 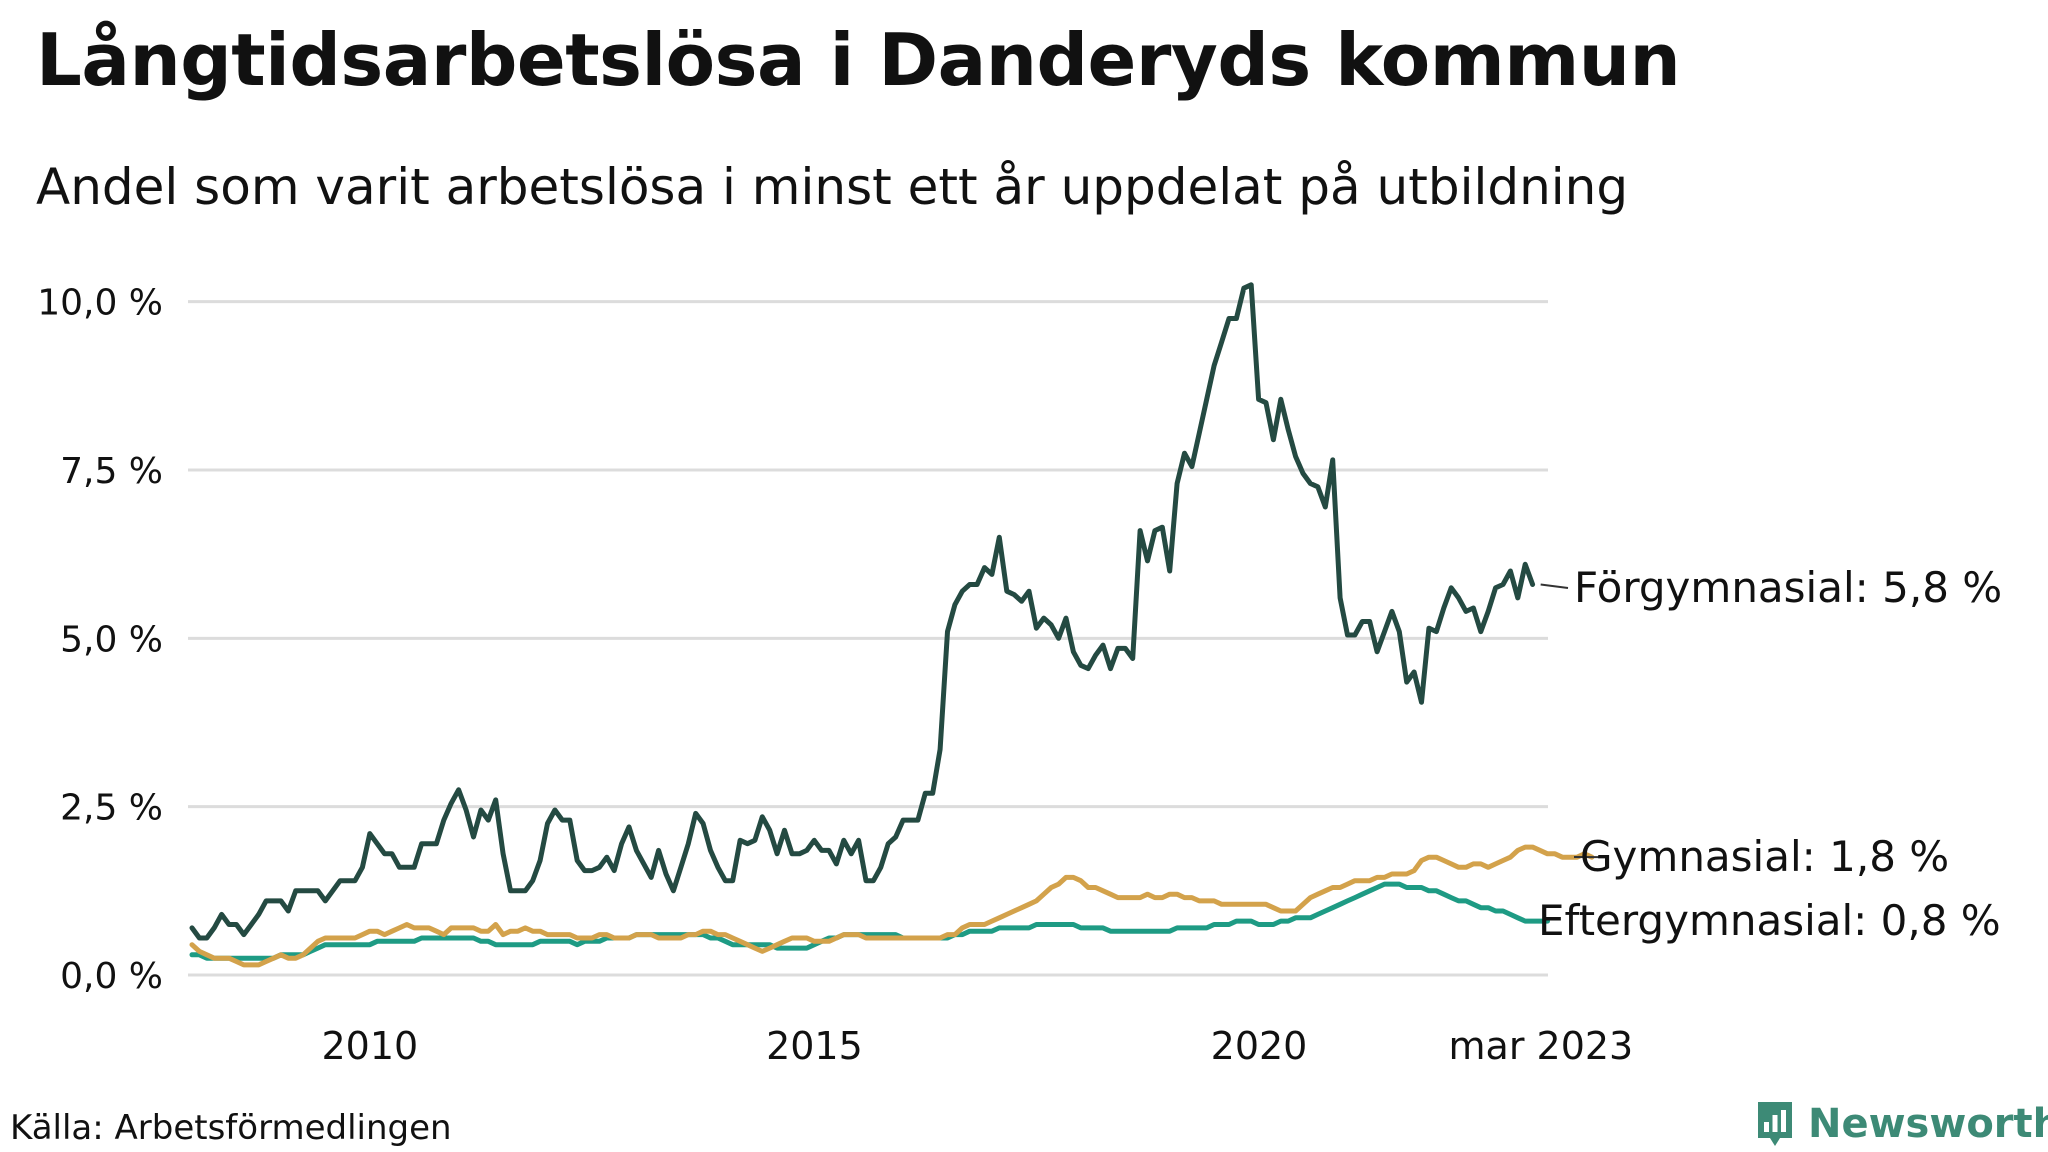 What do you see at coordinates (231, 1128) in the screenshot?
I see `source-note: Källa: Arbetsförmedlingen` at bounding box center [231, 1128].